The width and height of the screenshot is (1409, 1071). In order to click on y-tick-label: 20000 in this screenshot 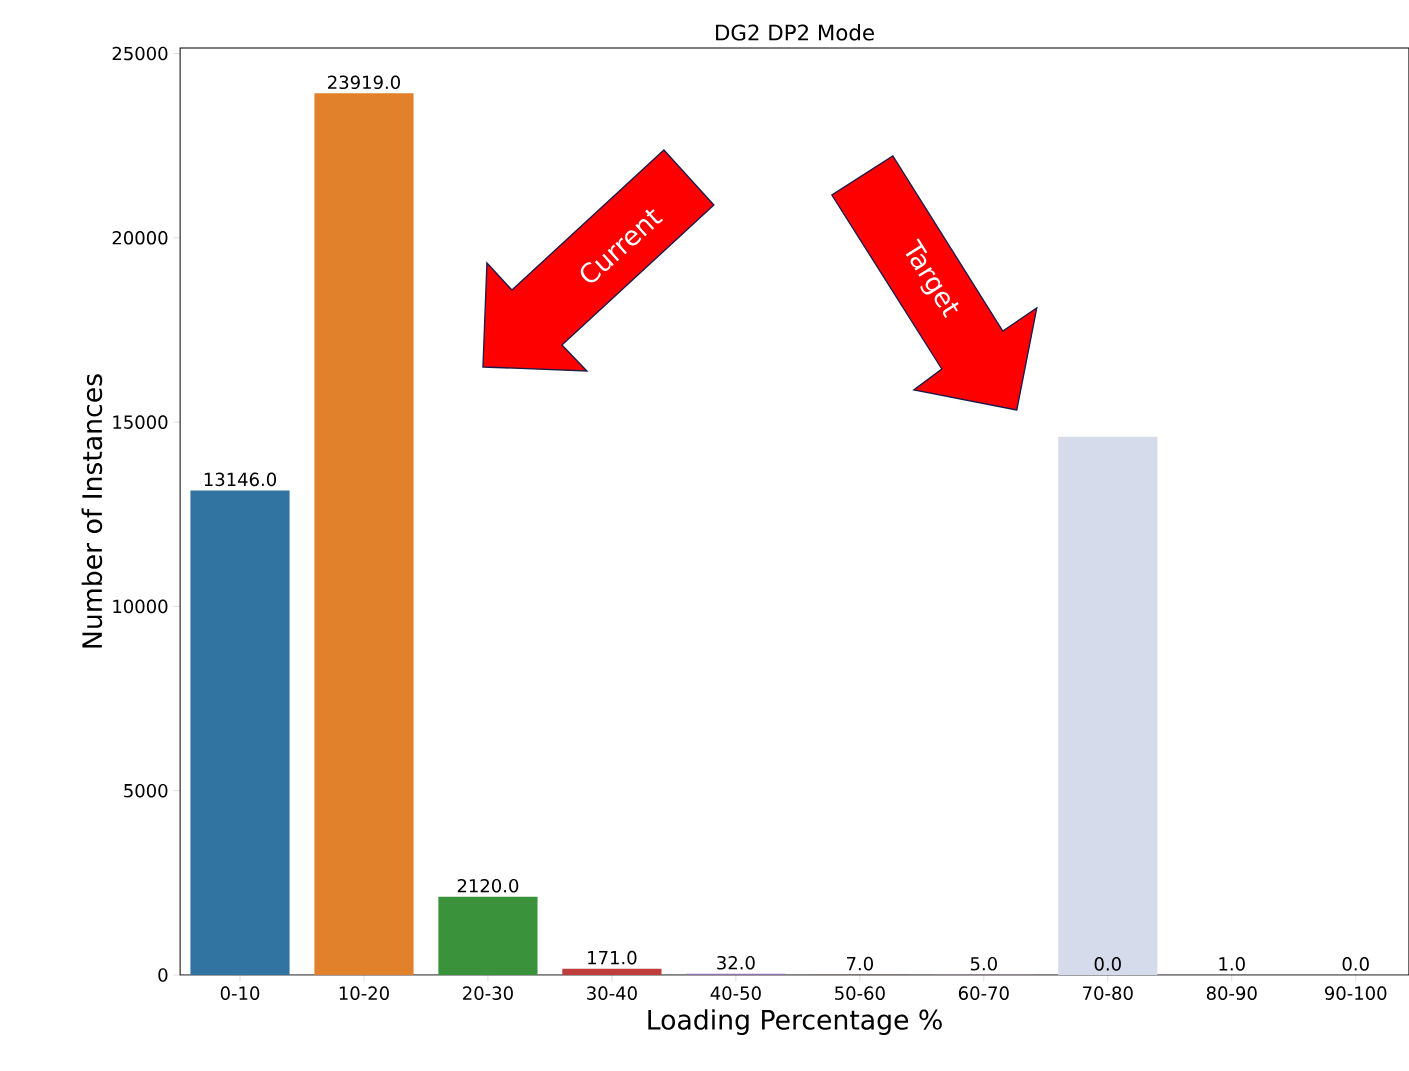, I will do `click(140, 238)`.